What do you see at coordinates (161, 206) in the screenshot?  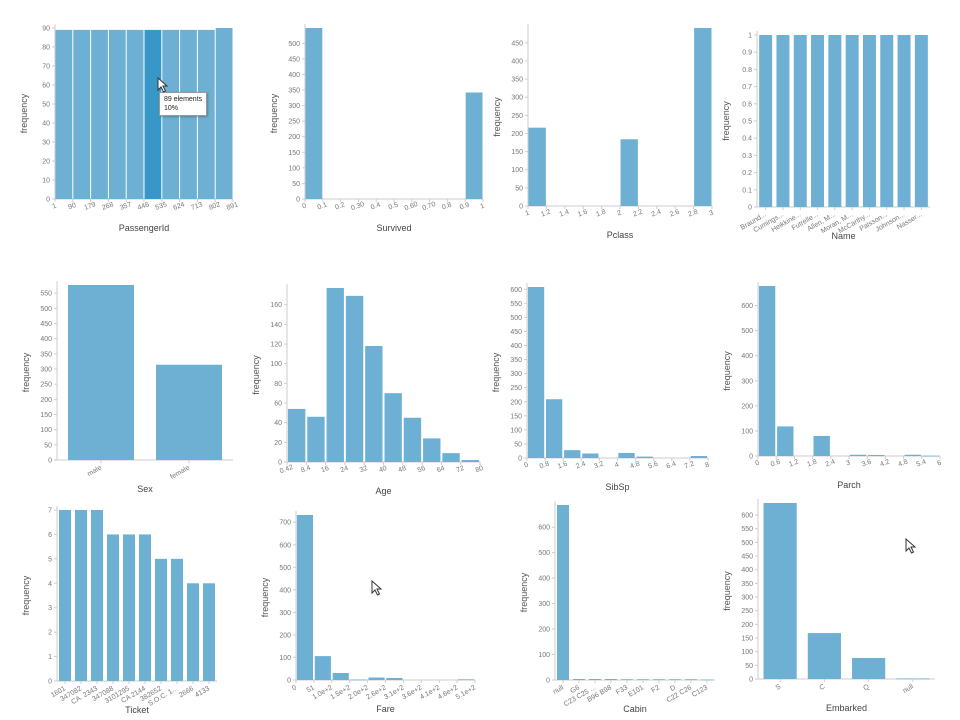 I see `x-tick-label: 535` at bounding box center [161, 206].